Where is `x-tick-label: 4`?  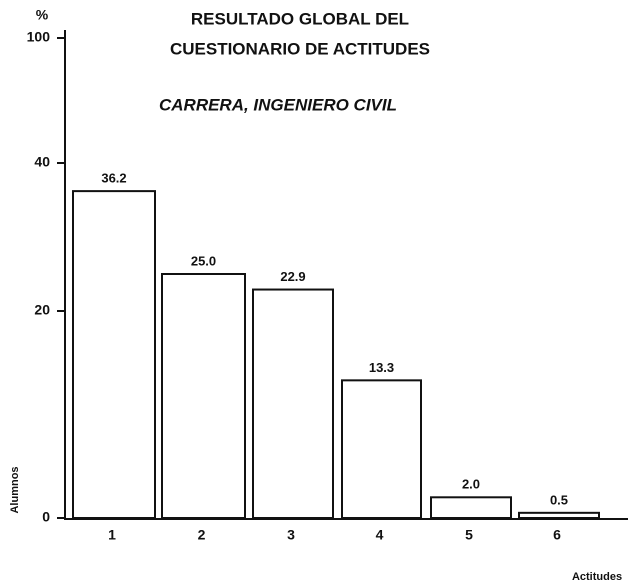 x-tick-label: 4 is located at coordinates (380, 535).